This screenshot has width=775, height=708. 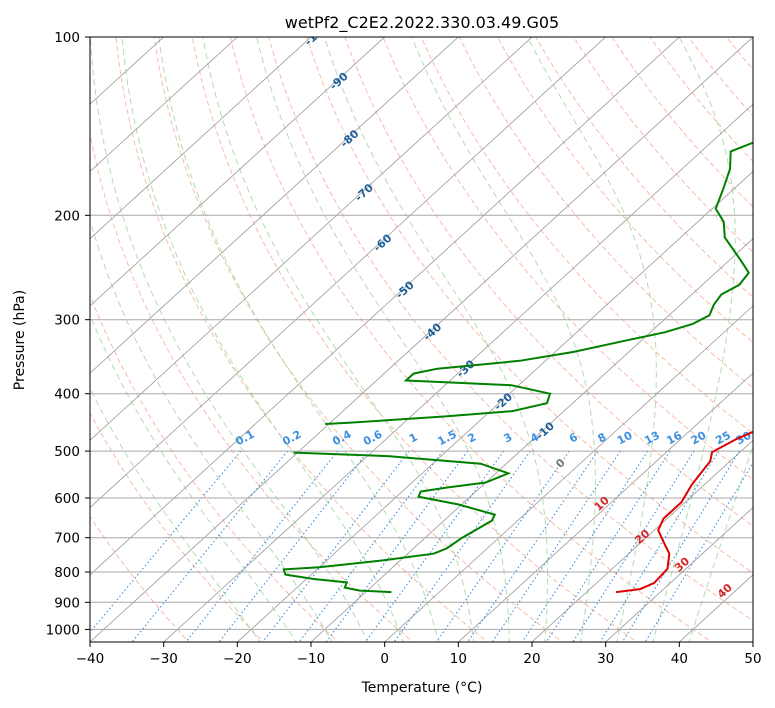 What do you see at coordinates (90, 659) in the screenshot?
I see `x-tick-label: −40` at bounding box center [90, 659].